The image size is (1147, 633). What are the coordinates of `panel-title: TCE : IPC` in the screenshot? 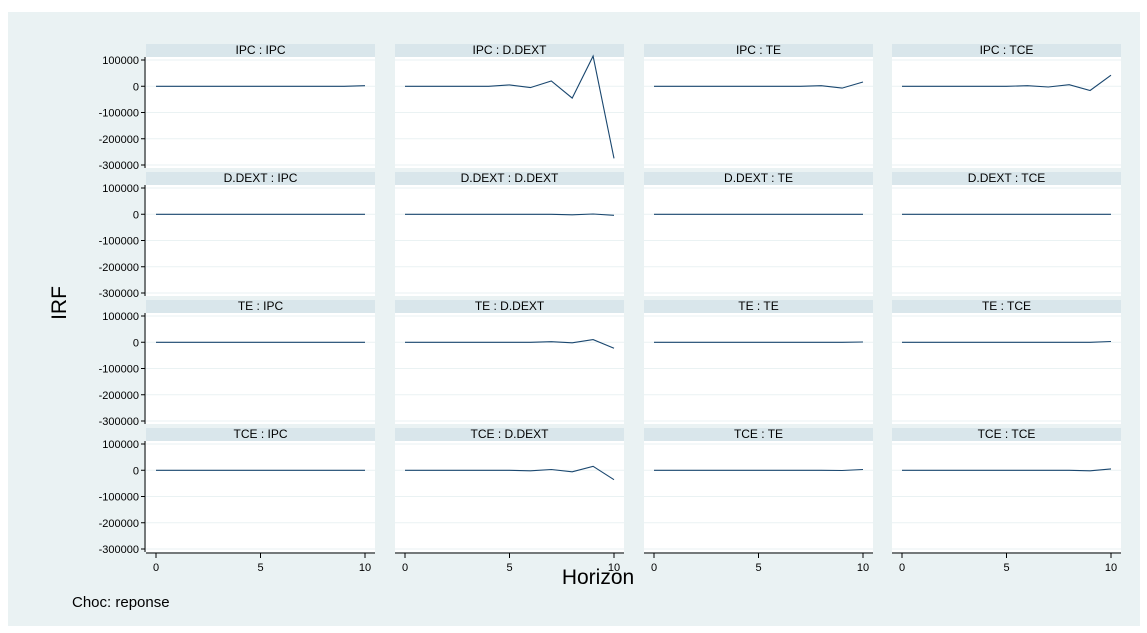 It's located at (260, 434).